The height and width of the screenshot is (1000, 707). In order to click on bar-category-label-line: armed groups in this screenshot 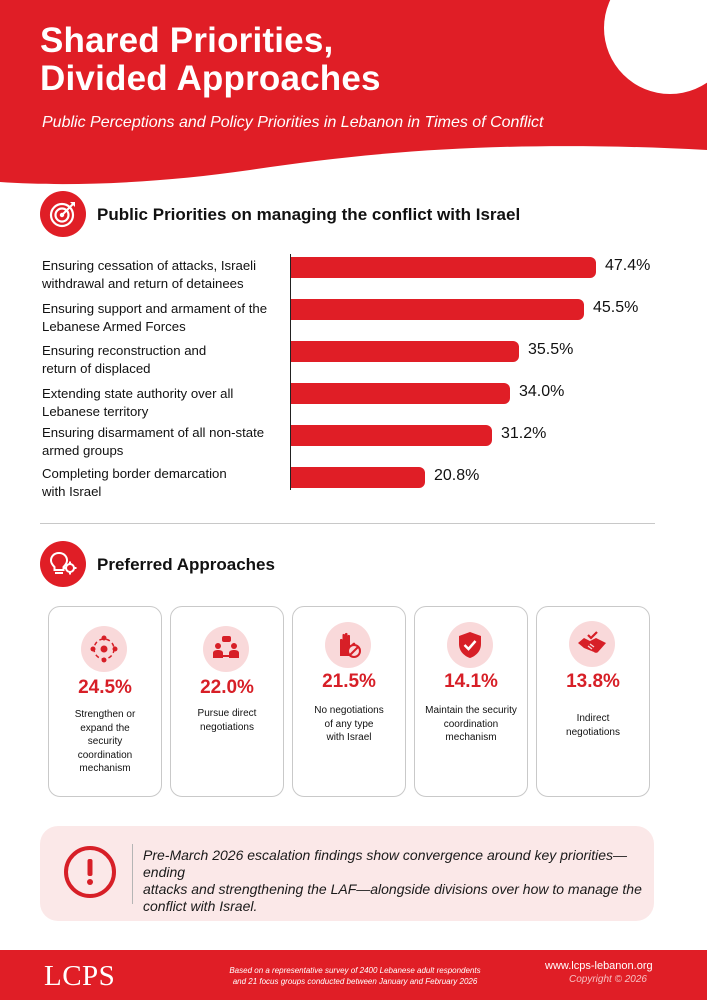, I will do `click(83, 450)`.